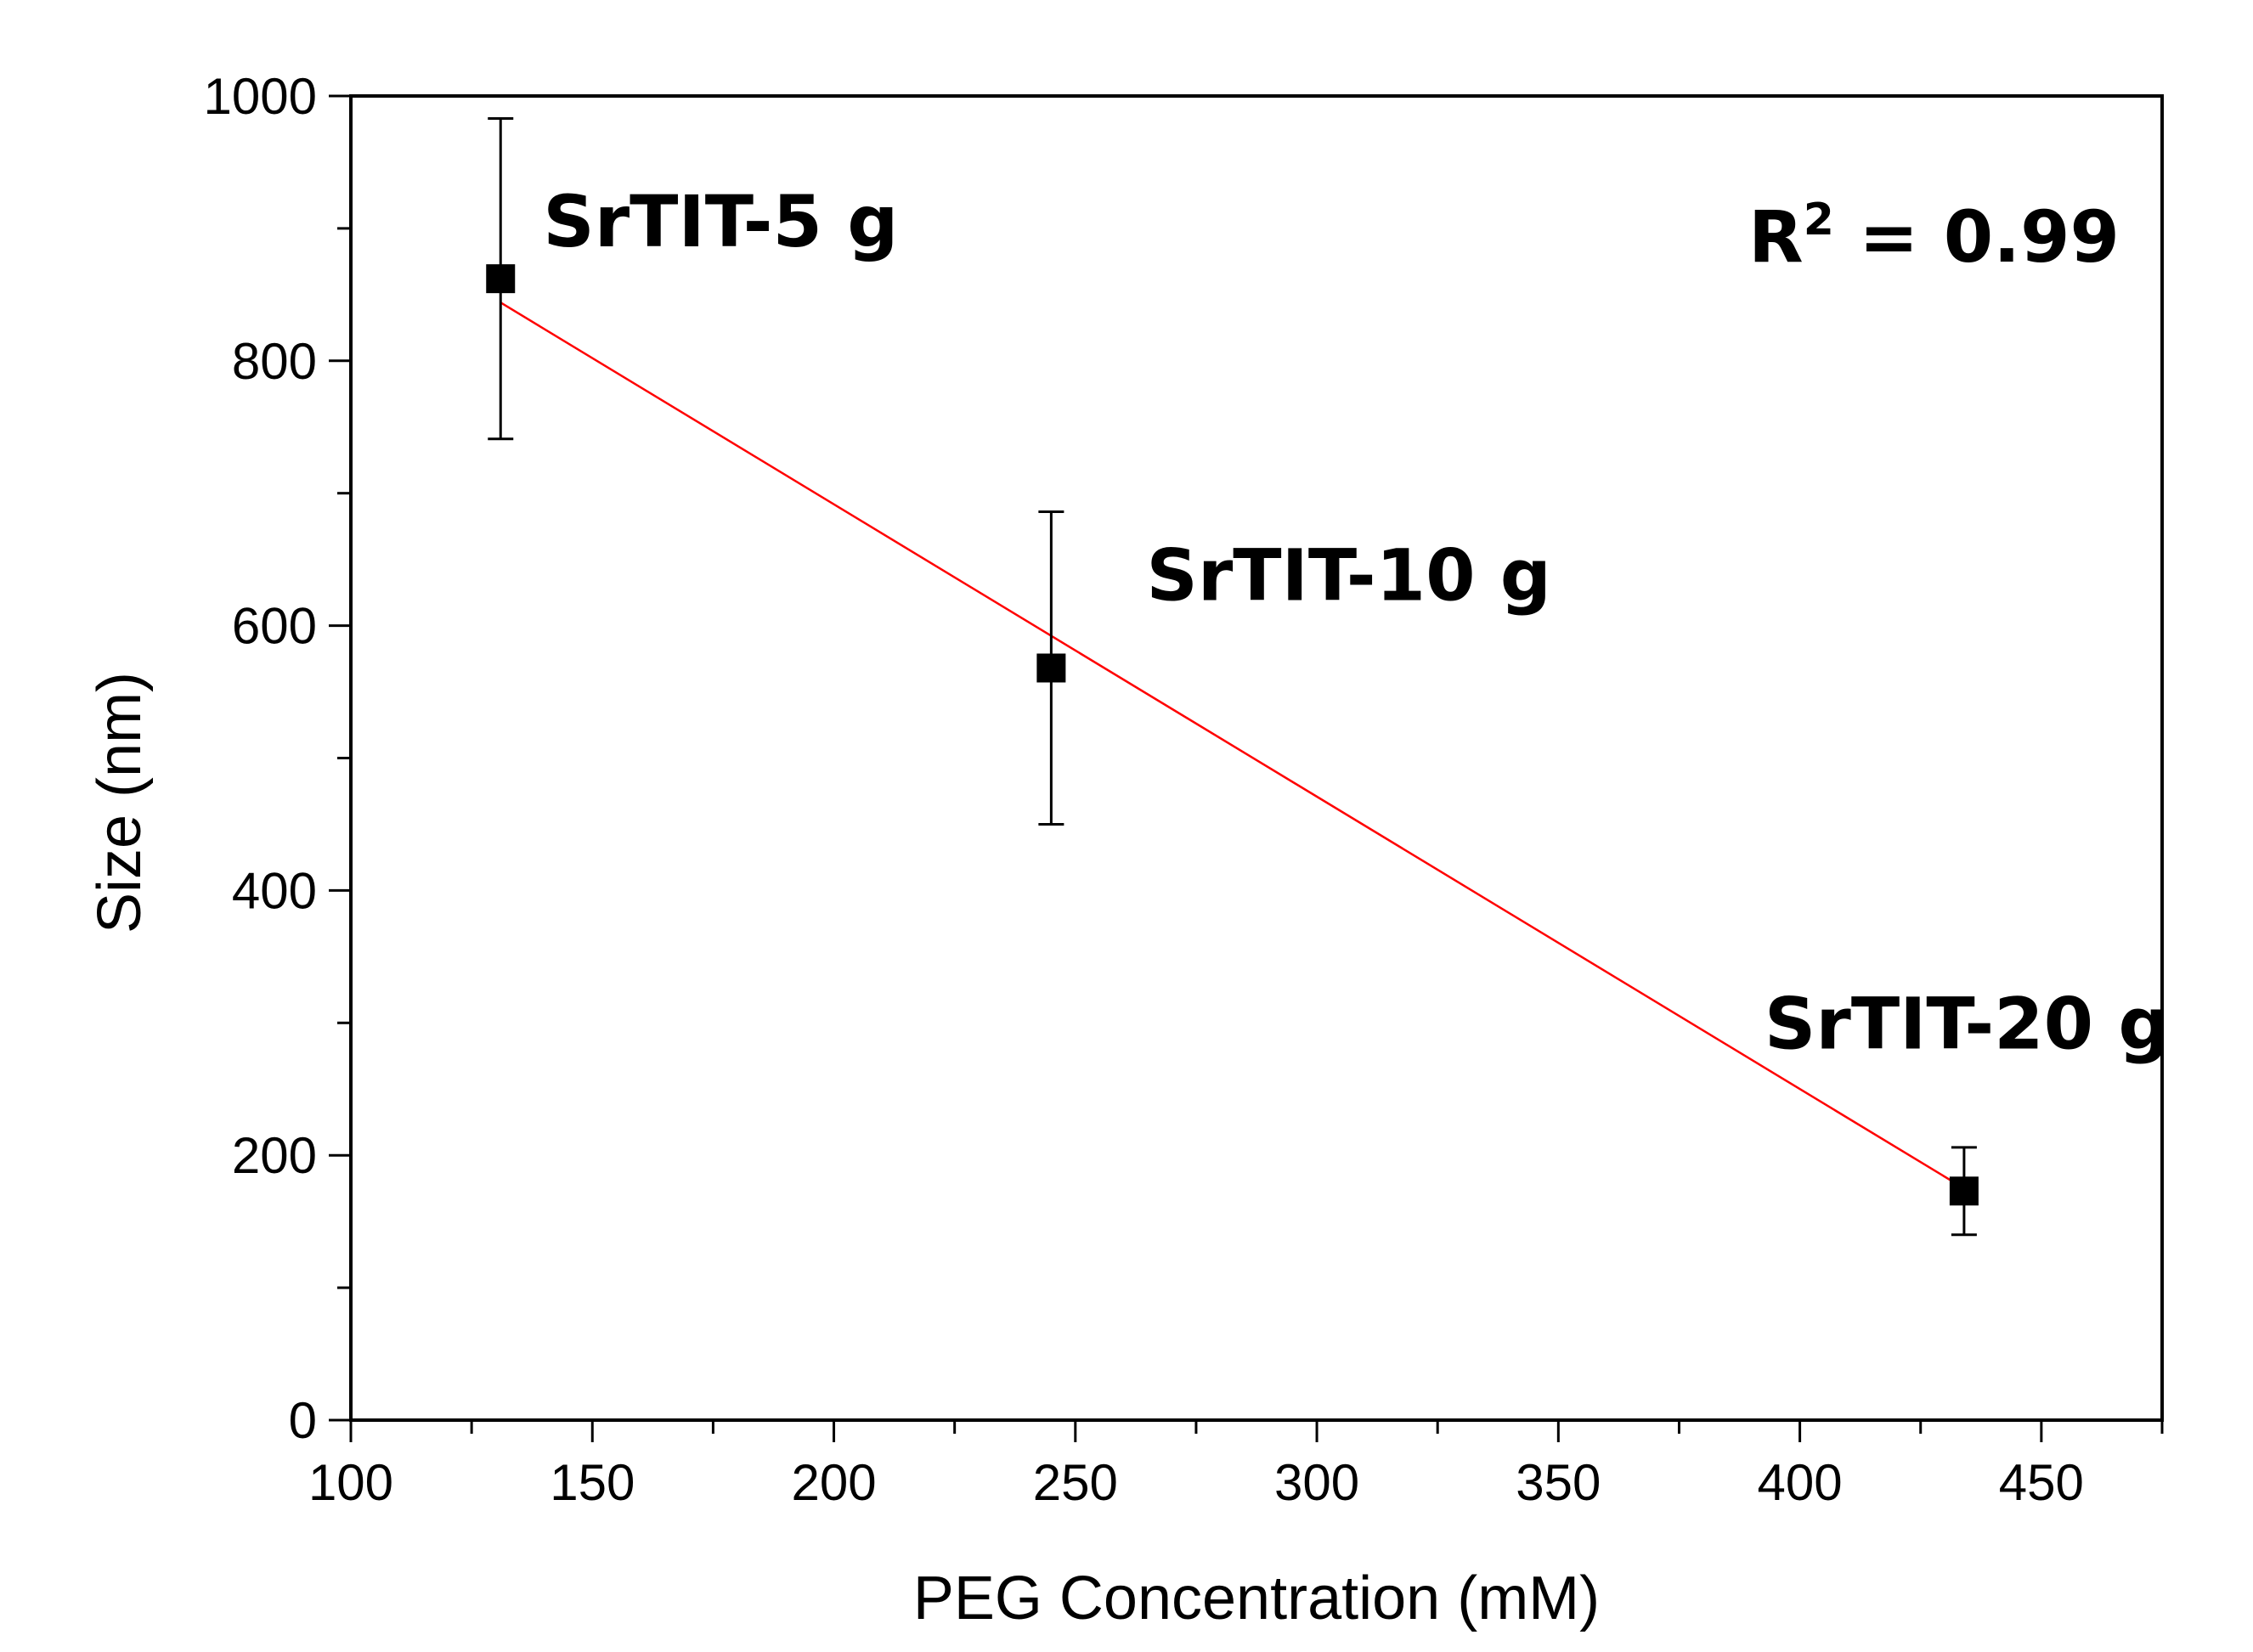  What do you see at coordinates (2042, 1482) in the screenshot?
I see `x-tick-label: 450` at bounding box center [2042, 1482].